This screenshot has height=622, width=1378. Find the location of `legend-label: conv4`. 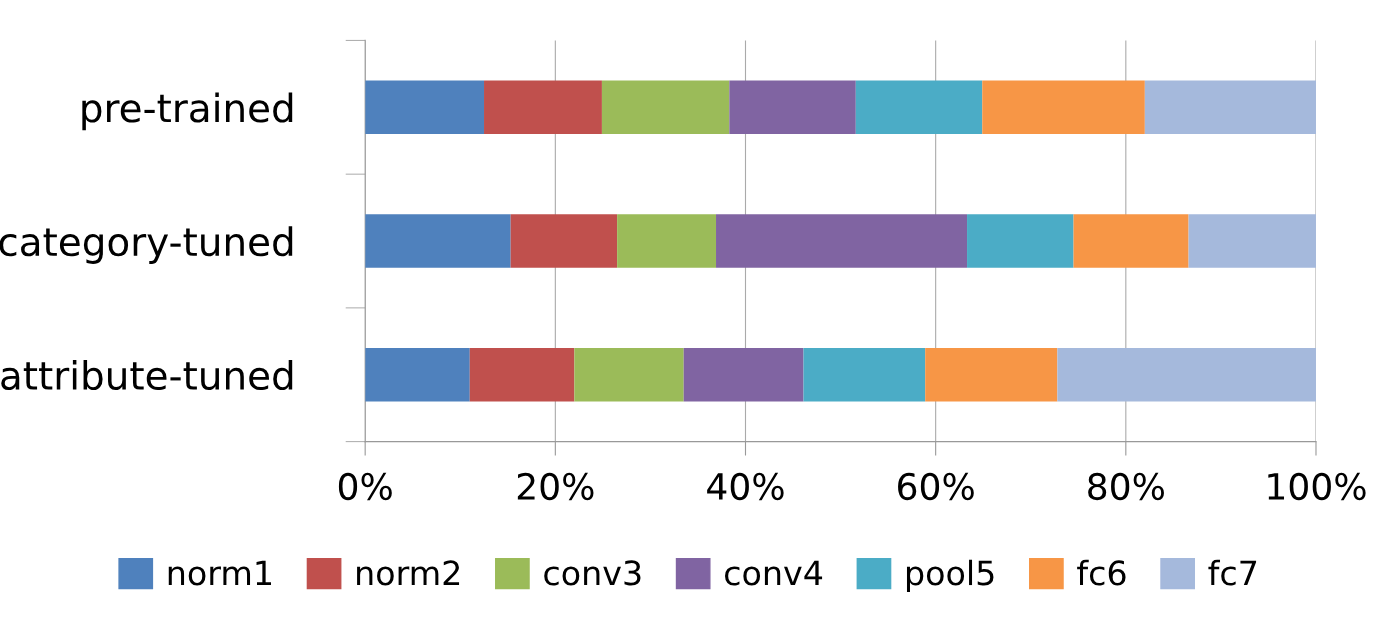

legend-label: conv4 is located at coordinates (774, 573).